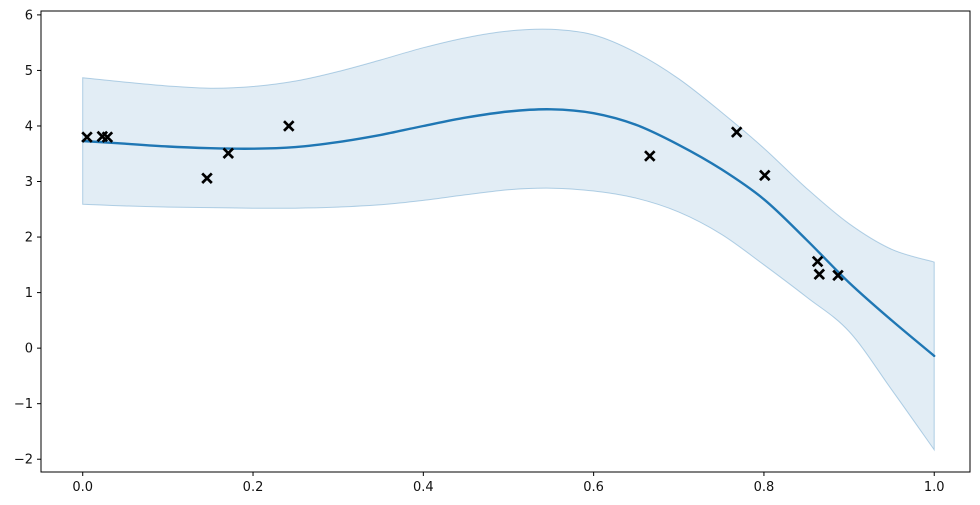 Image resolution: width=980 pixels, height=505 pixels. What do you see at coordinates (29, 182) in the screenshot?
I see `y-tick-label: 3` at bounding box center [29, 182].